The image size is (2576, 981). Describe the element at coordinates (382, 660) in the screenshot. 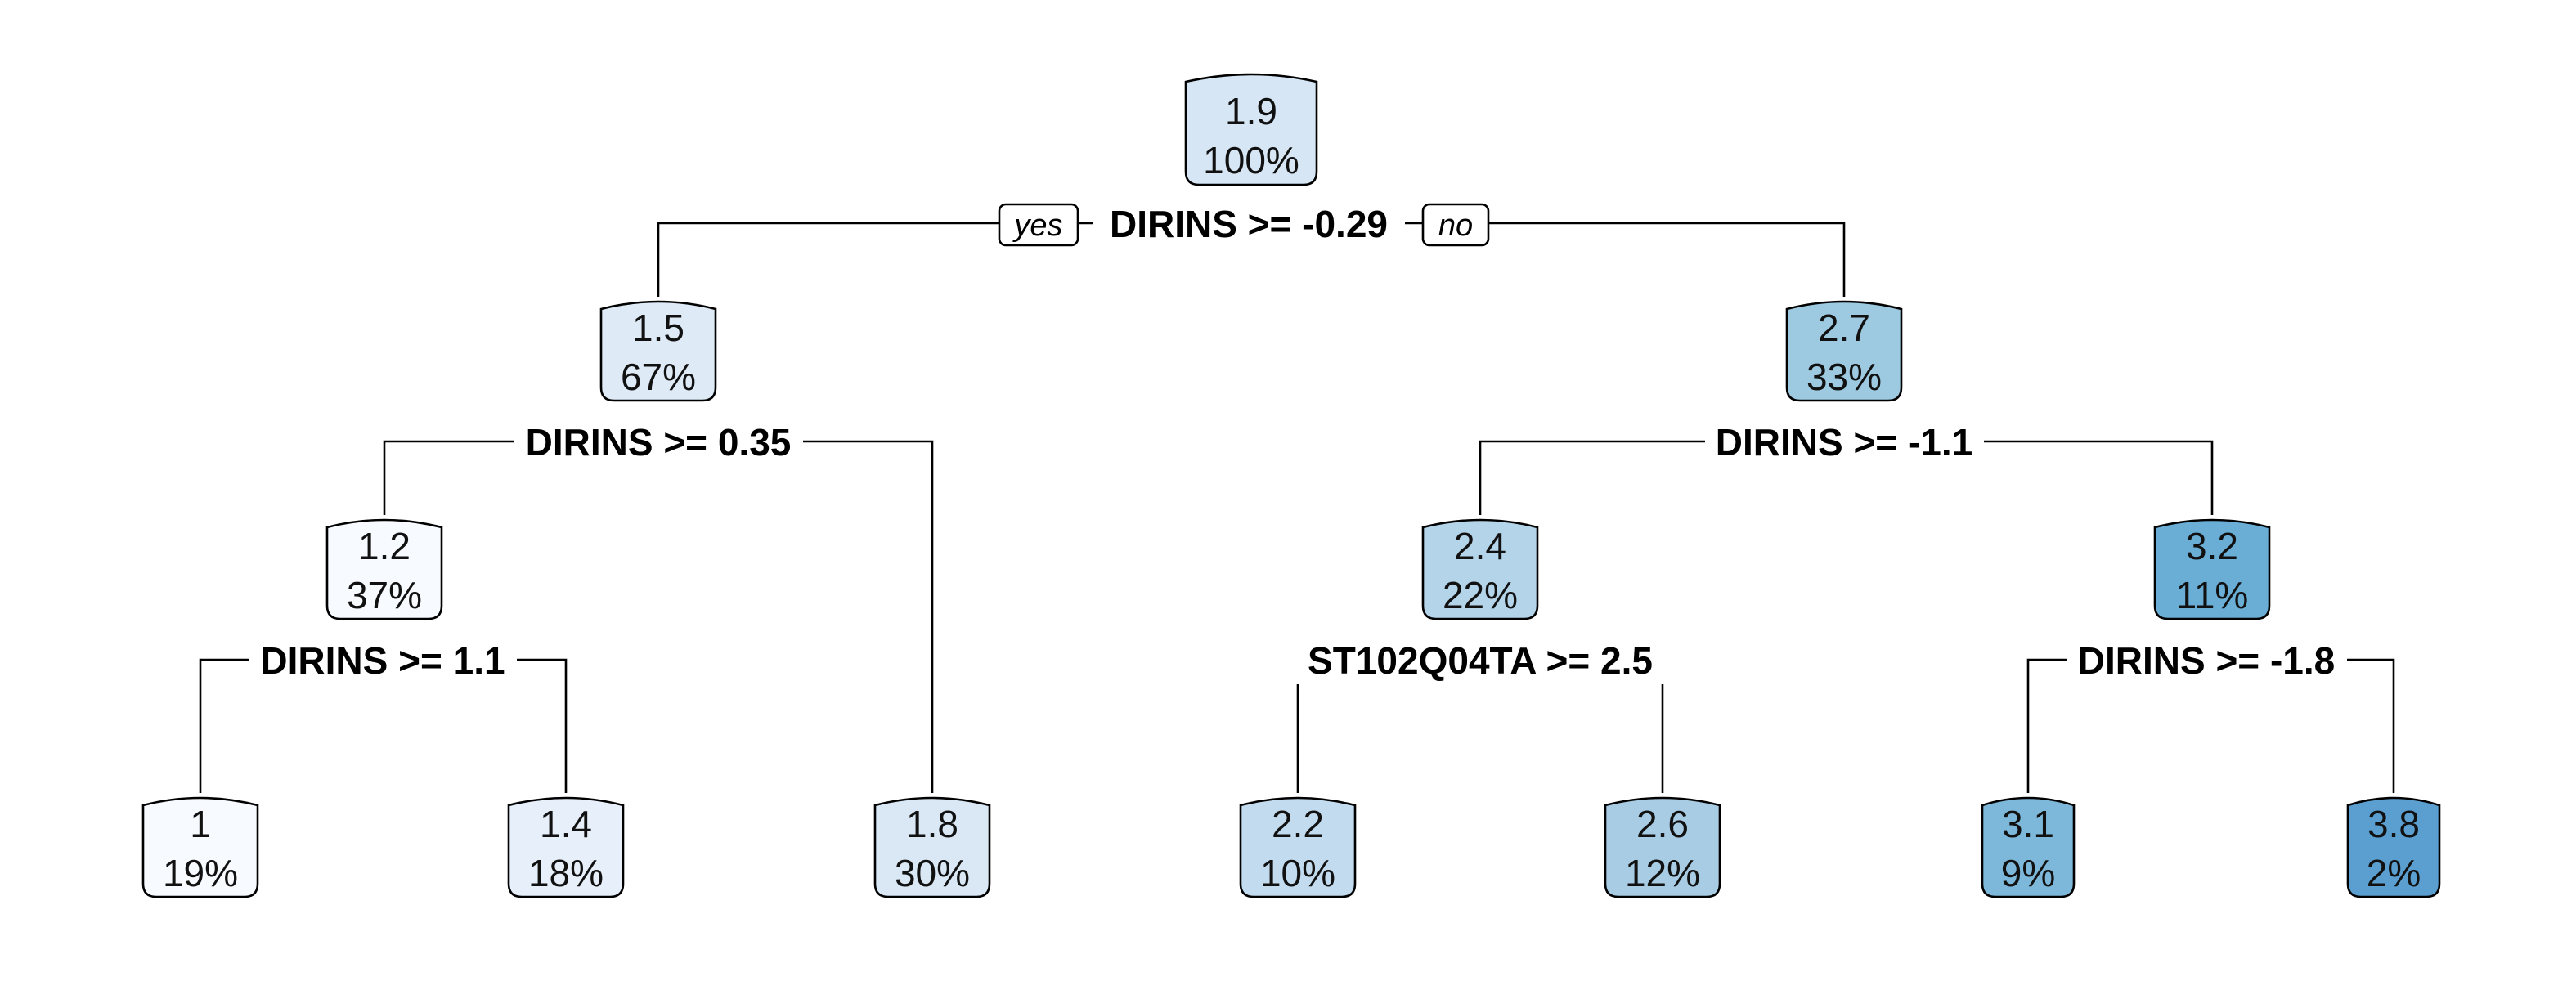

I see `split-label: DIRINS >= 1.1` at that location.